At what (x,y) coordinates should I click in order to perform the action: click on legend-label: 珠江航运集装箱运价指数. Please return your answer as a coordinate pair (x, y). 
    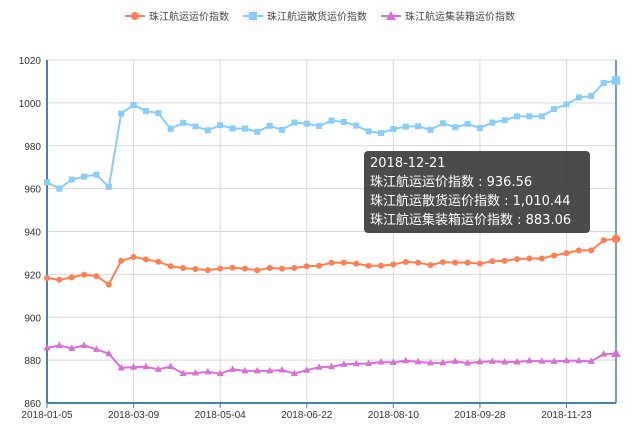
    Looking at the image, I should click on (460, 17).